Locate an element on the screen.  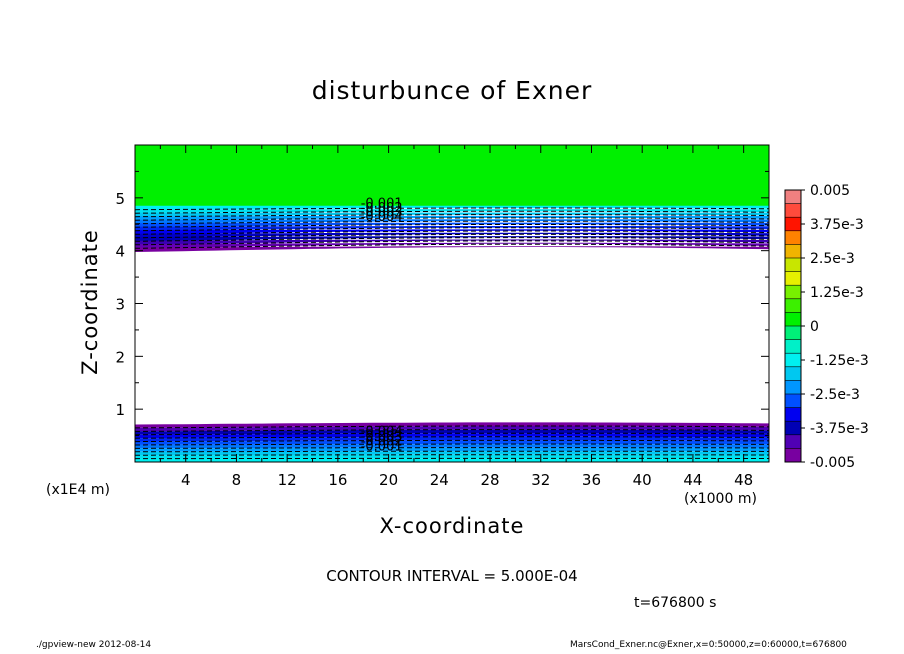
chart-title: disturbunce of Exner is located at coordinates (452, 90).